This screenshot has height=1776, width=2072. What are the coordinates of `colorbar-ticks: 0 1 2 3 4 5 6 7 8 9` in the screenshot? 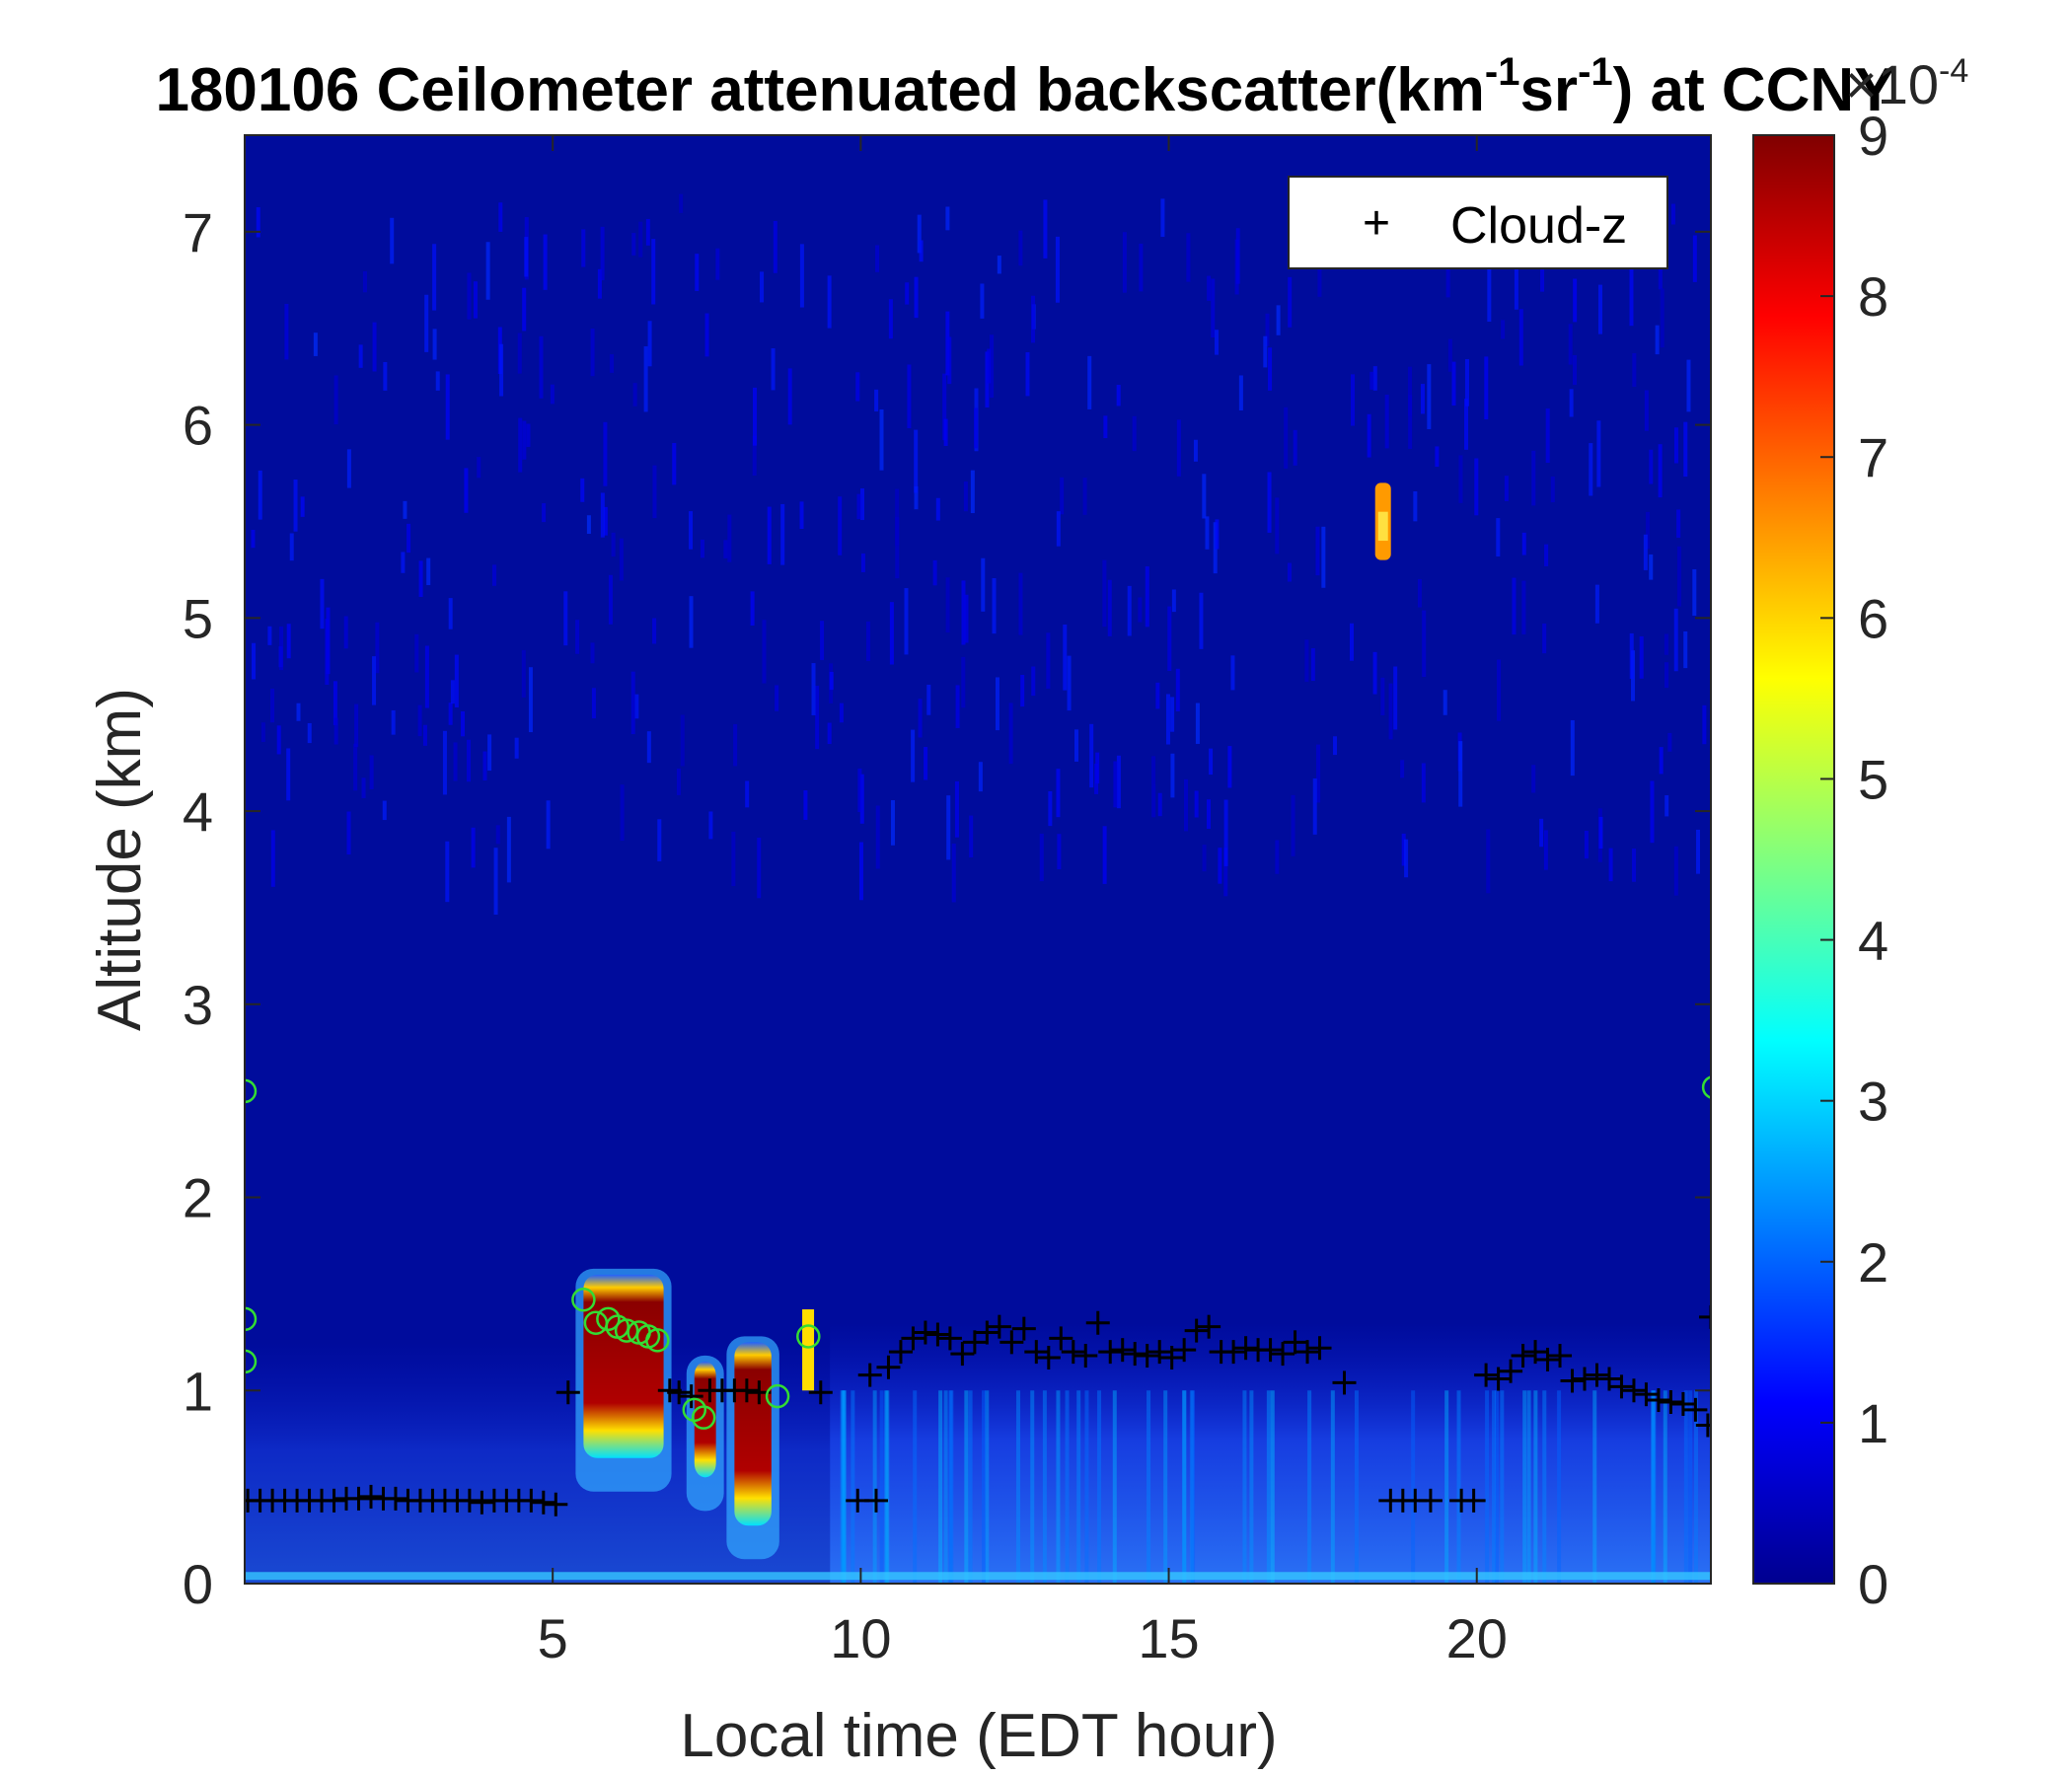 It's located at (1854, 860).